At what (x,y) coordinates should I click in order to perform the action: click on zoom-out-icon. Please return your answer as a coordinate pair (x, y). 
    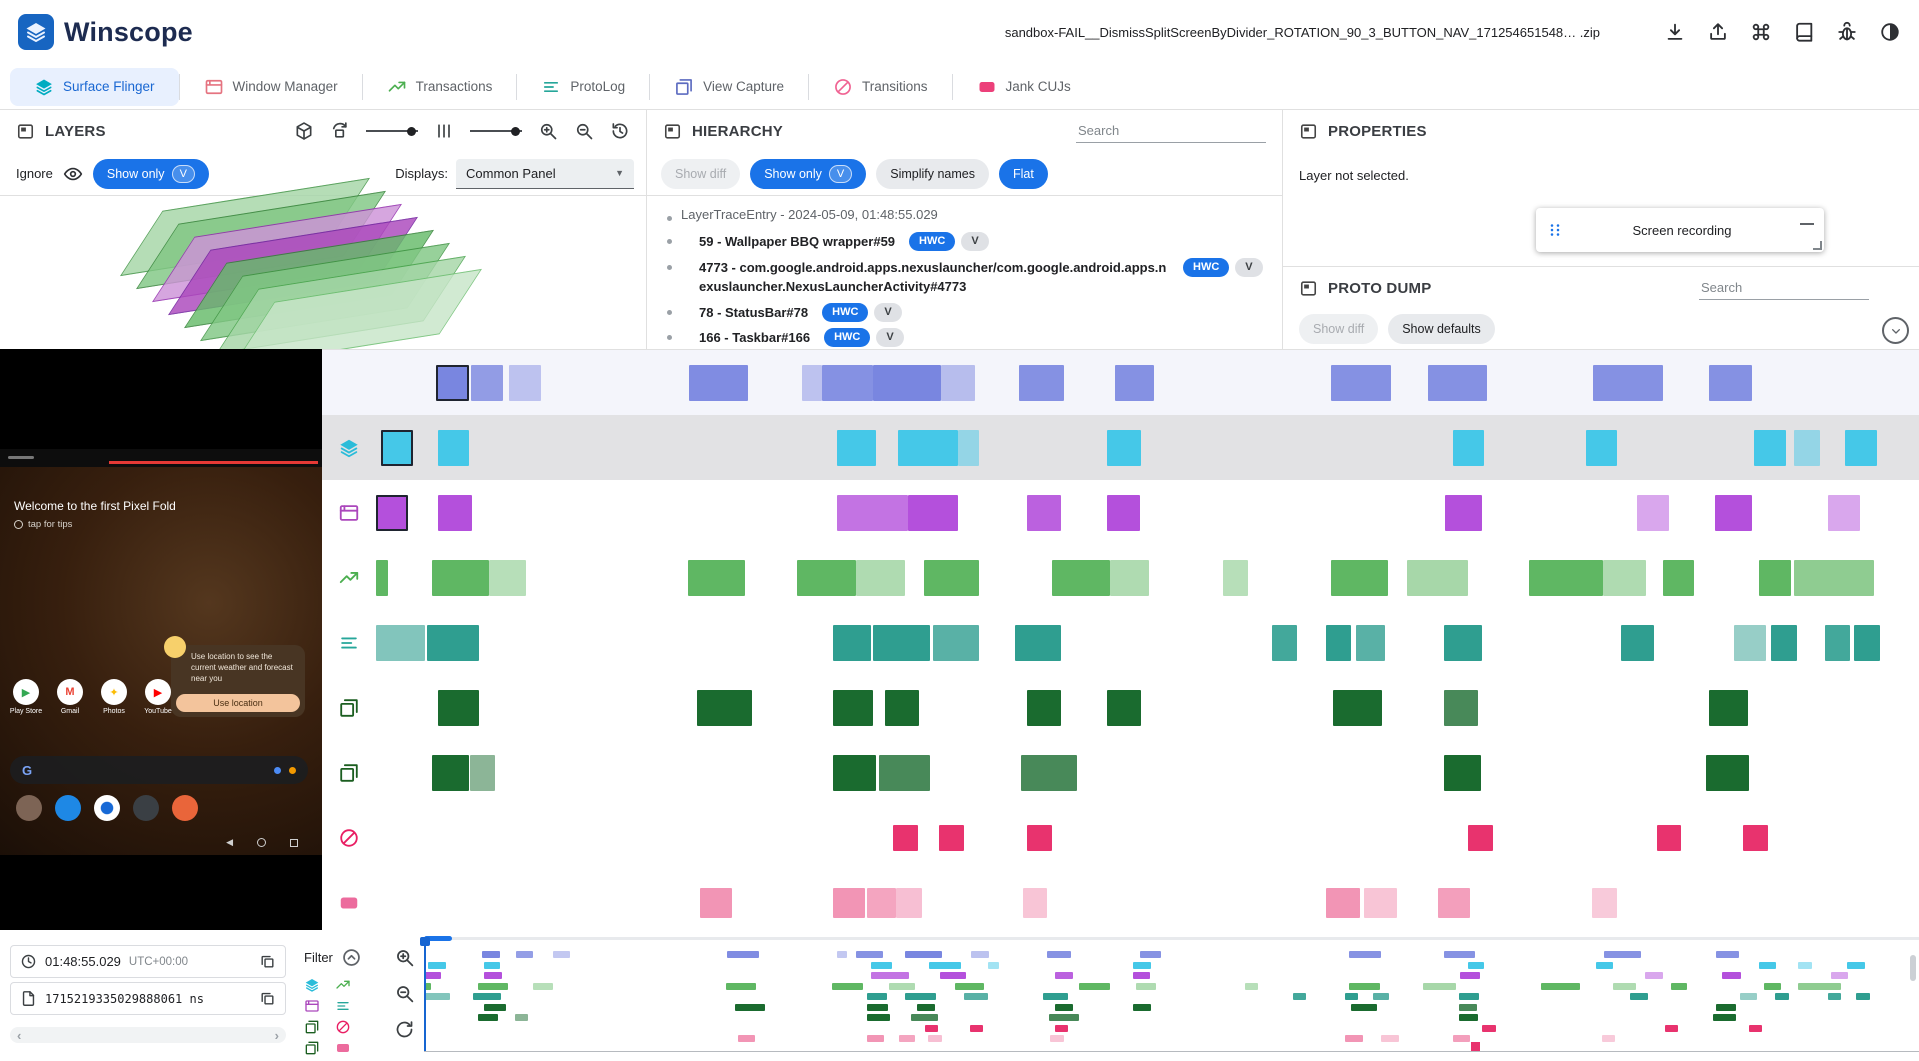
    Looking at the image, I should click on (584, 131).